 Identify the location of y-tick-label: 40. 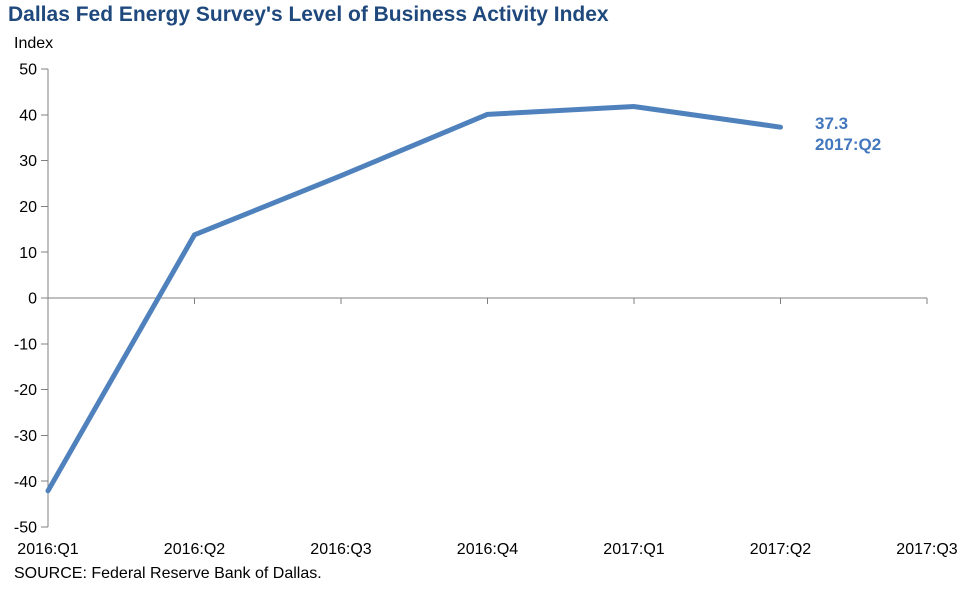
(28, 115).